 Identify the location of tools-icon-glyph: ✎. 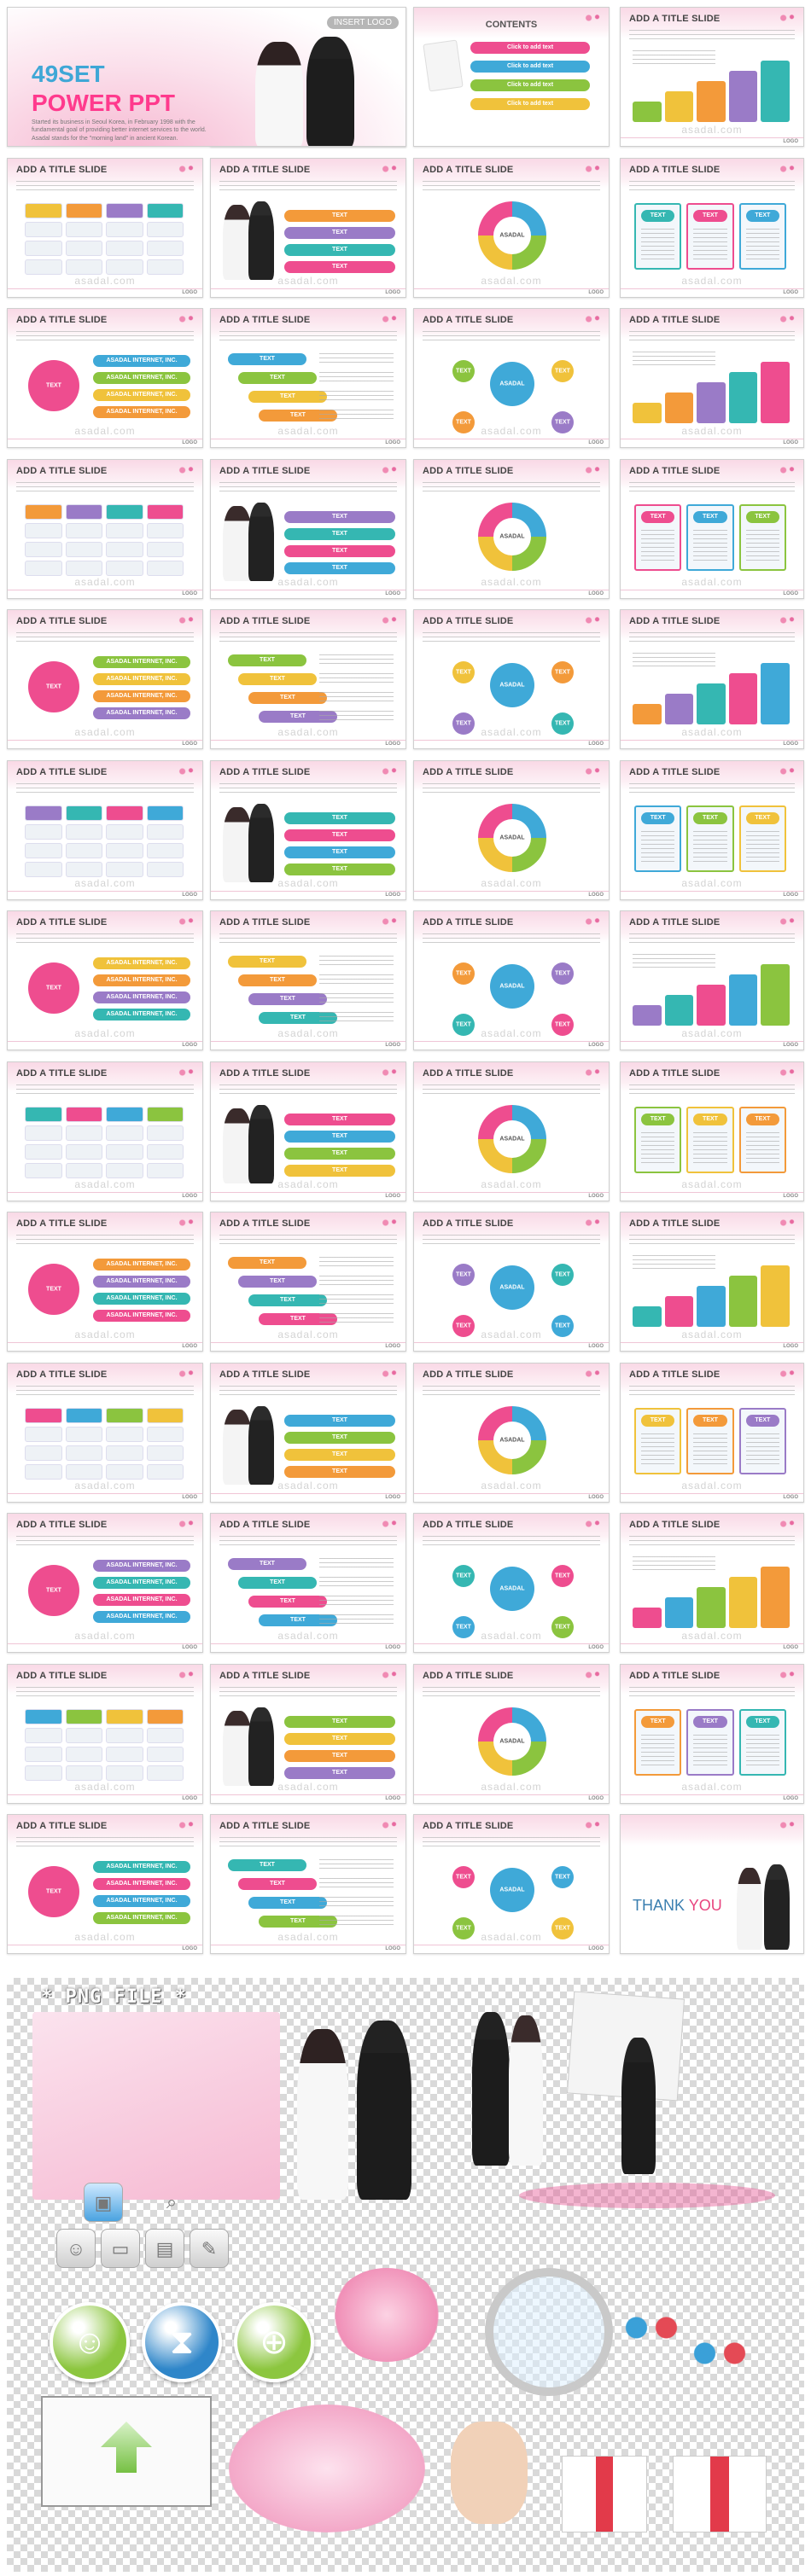
(209, 2248).